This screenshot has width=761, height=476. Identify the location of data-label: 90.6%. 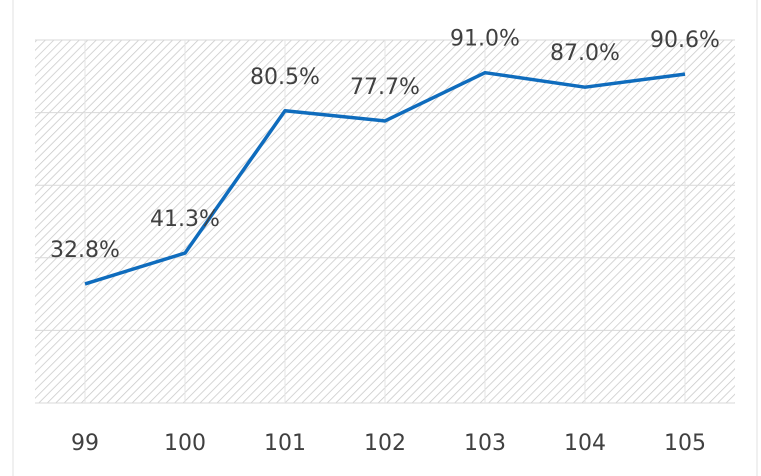
(685, 40).